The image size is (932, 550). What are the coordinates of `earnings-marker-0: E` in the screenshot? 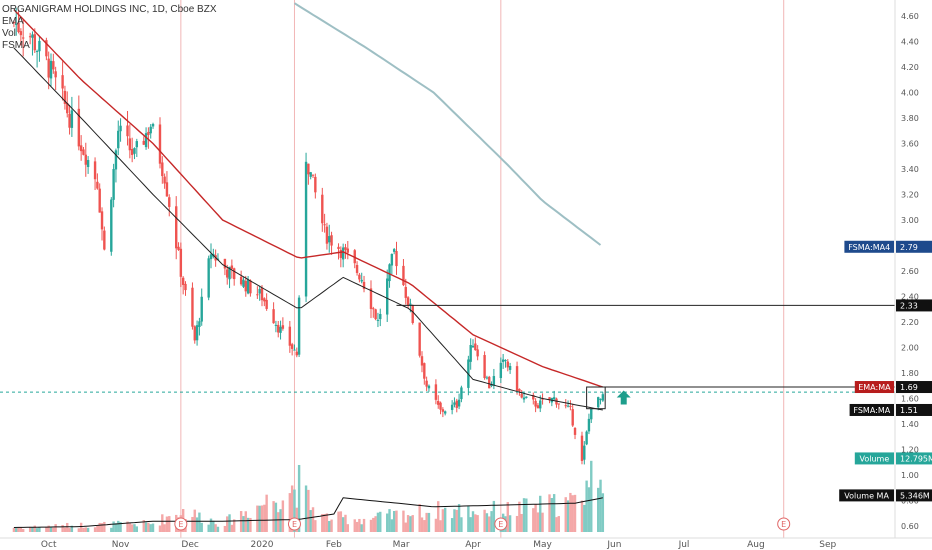 It's located at (181, 524).